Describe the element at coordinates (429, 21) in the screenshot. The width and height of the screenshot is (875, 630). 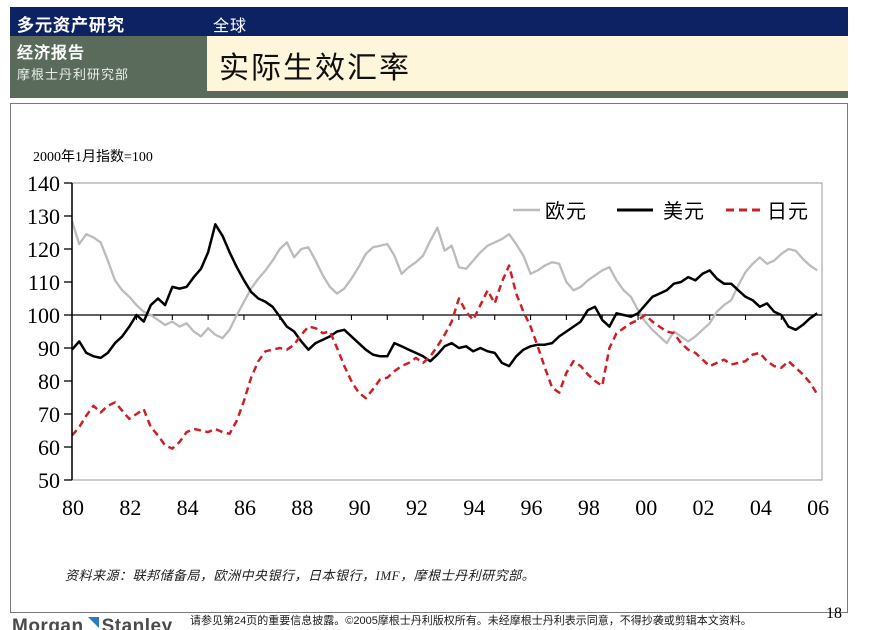
I see `top-header-bar: 多元资产研究 全球` at that location.